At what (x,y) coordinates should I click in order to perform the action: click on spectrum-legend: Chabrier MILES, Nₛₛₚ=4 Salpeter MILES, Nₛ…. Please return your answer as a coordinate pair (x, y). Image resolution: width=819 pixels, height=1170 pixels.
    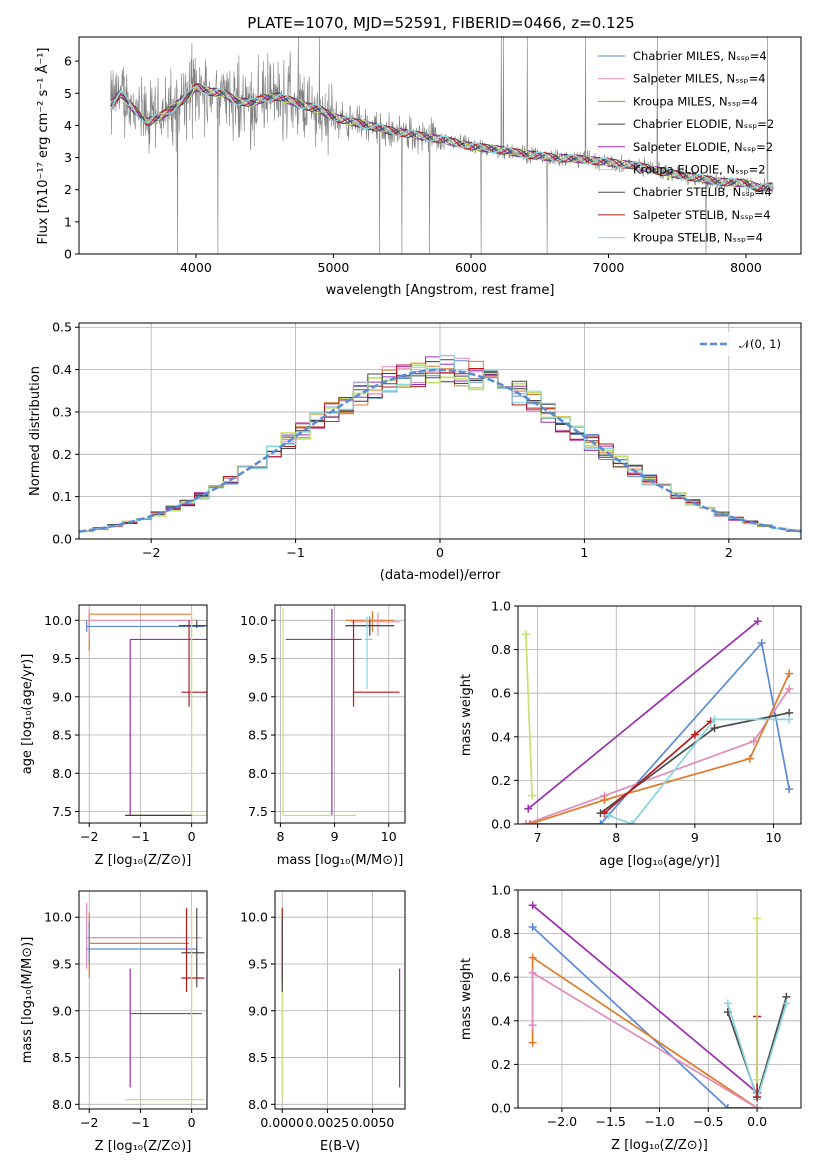
    Looking at the image, I should click on (686, 147).